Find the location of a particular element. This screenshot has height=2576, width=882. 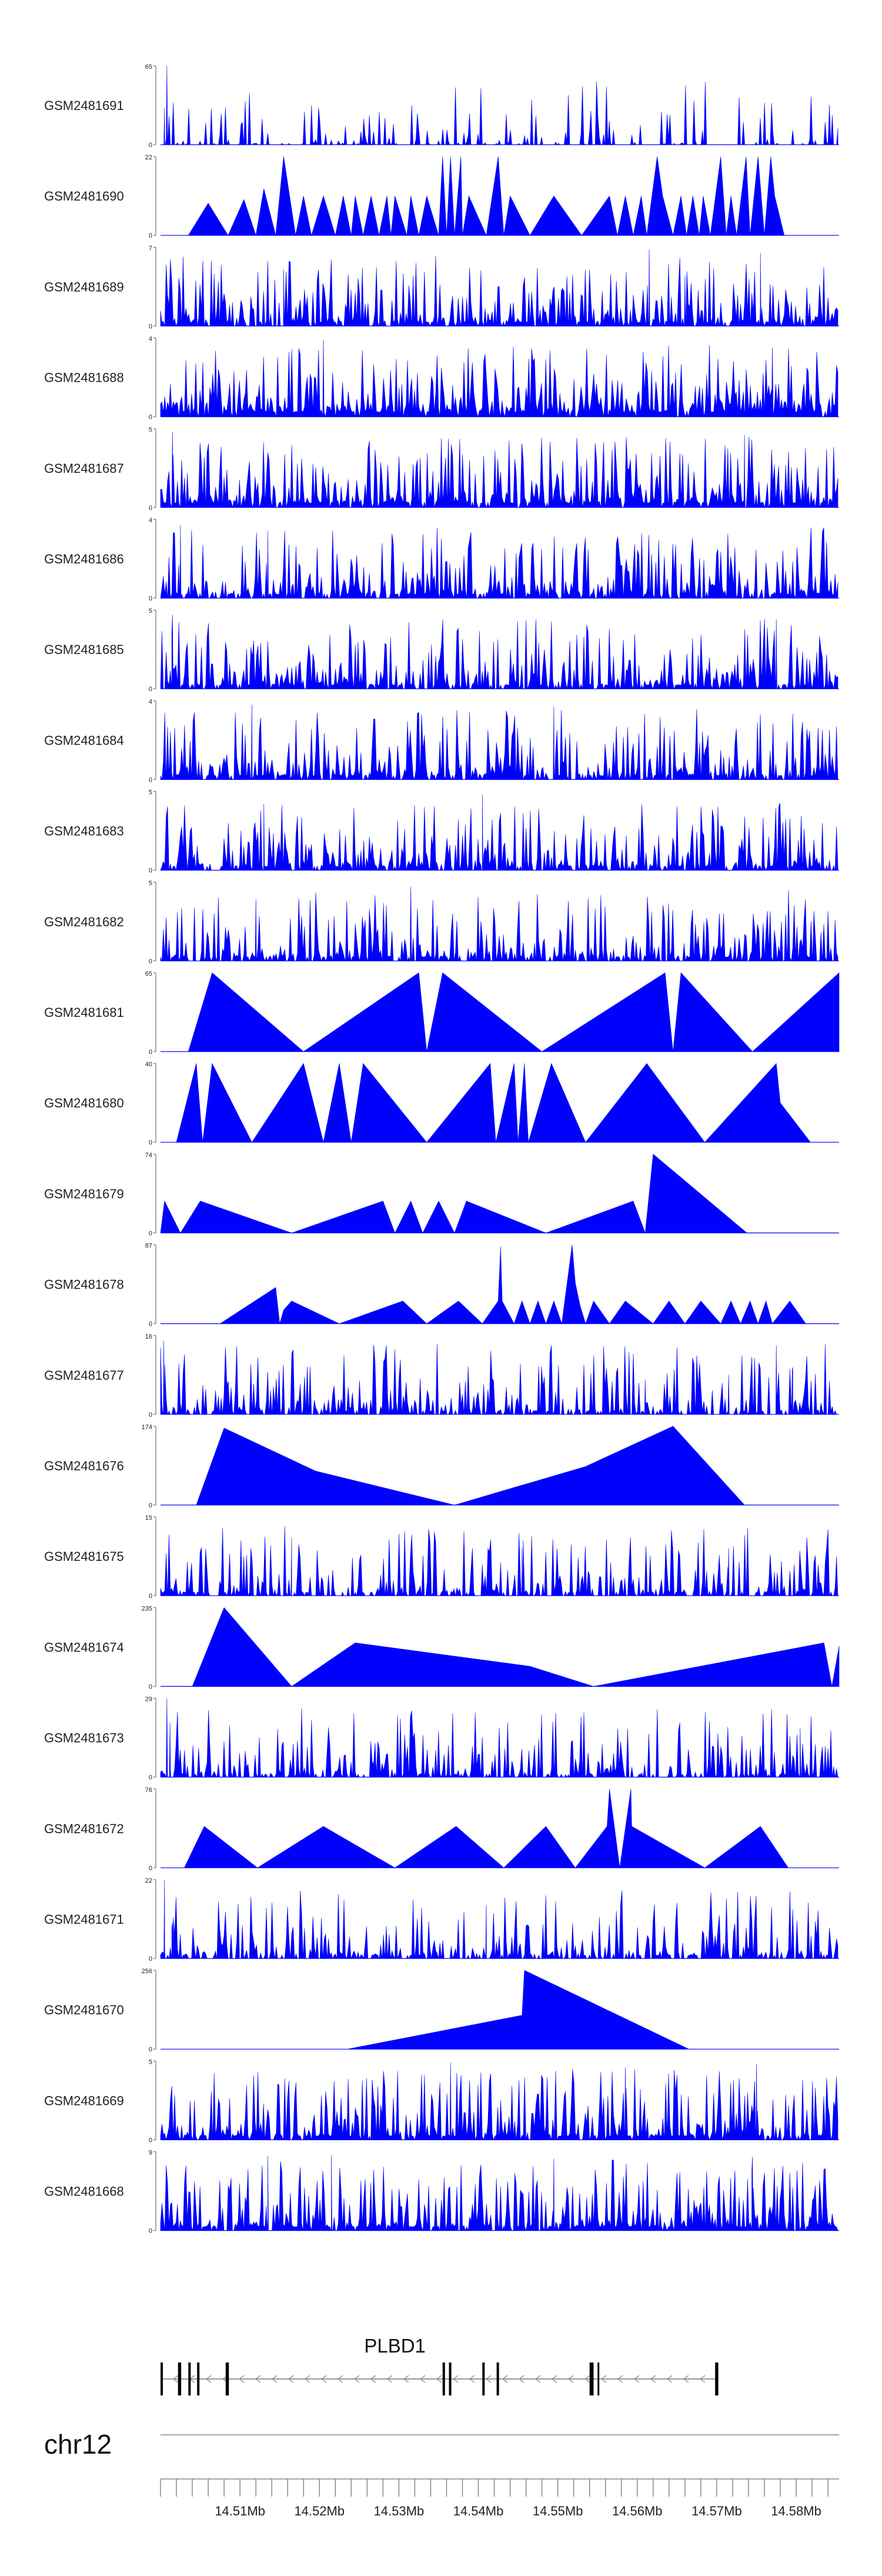

track-label: GSM2481674 is located at coordinates (84, 1647).